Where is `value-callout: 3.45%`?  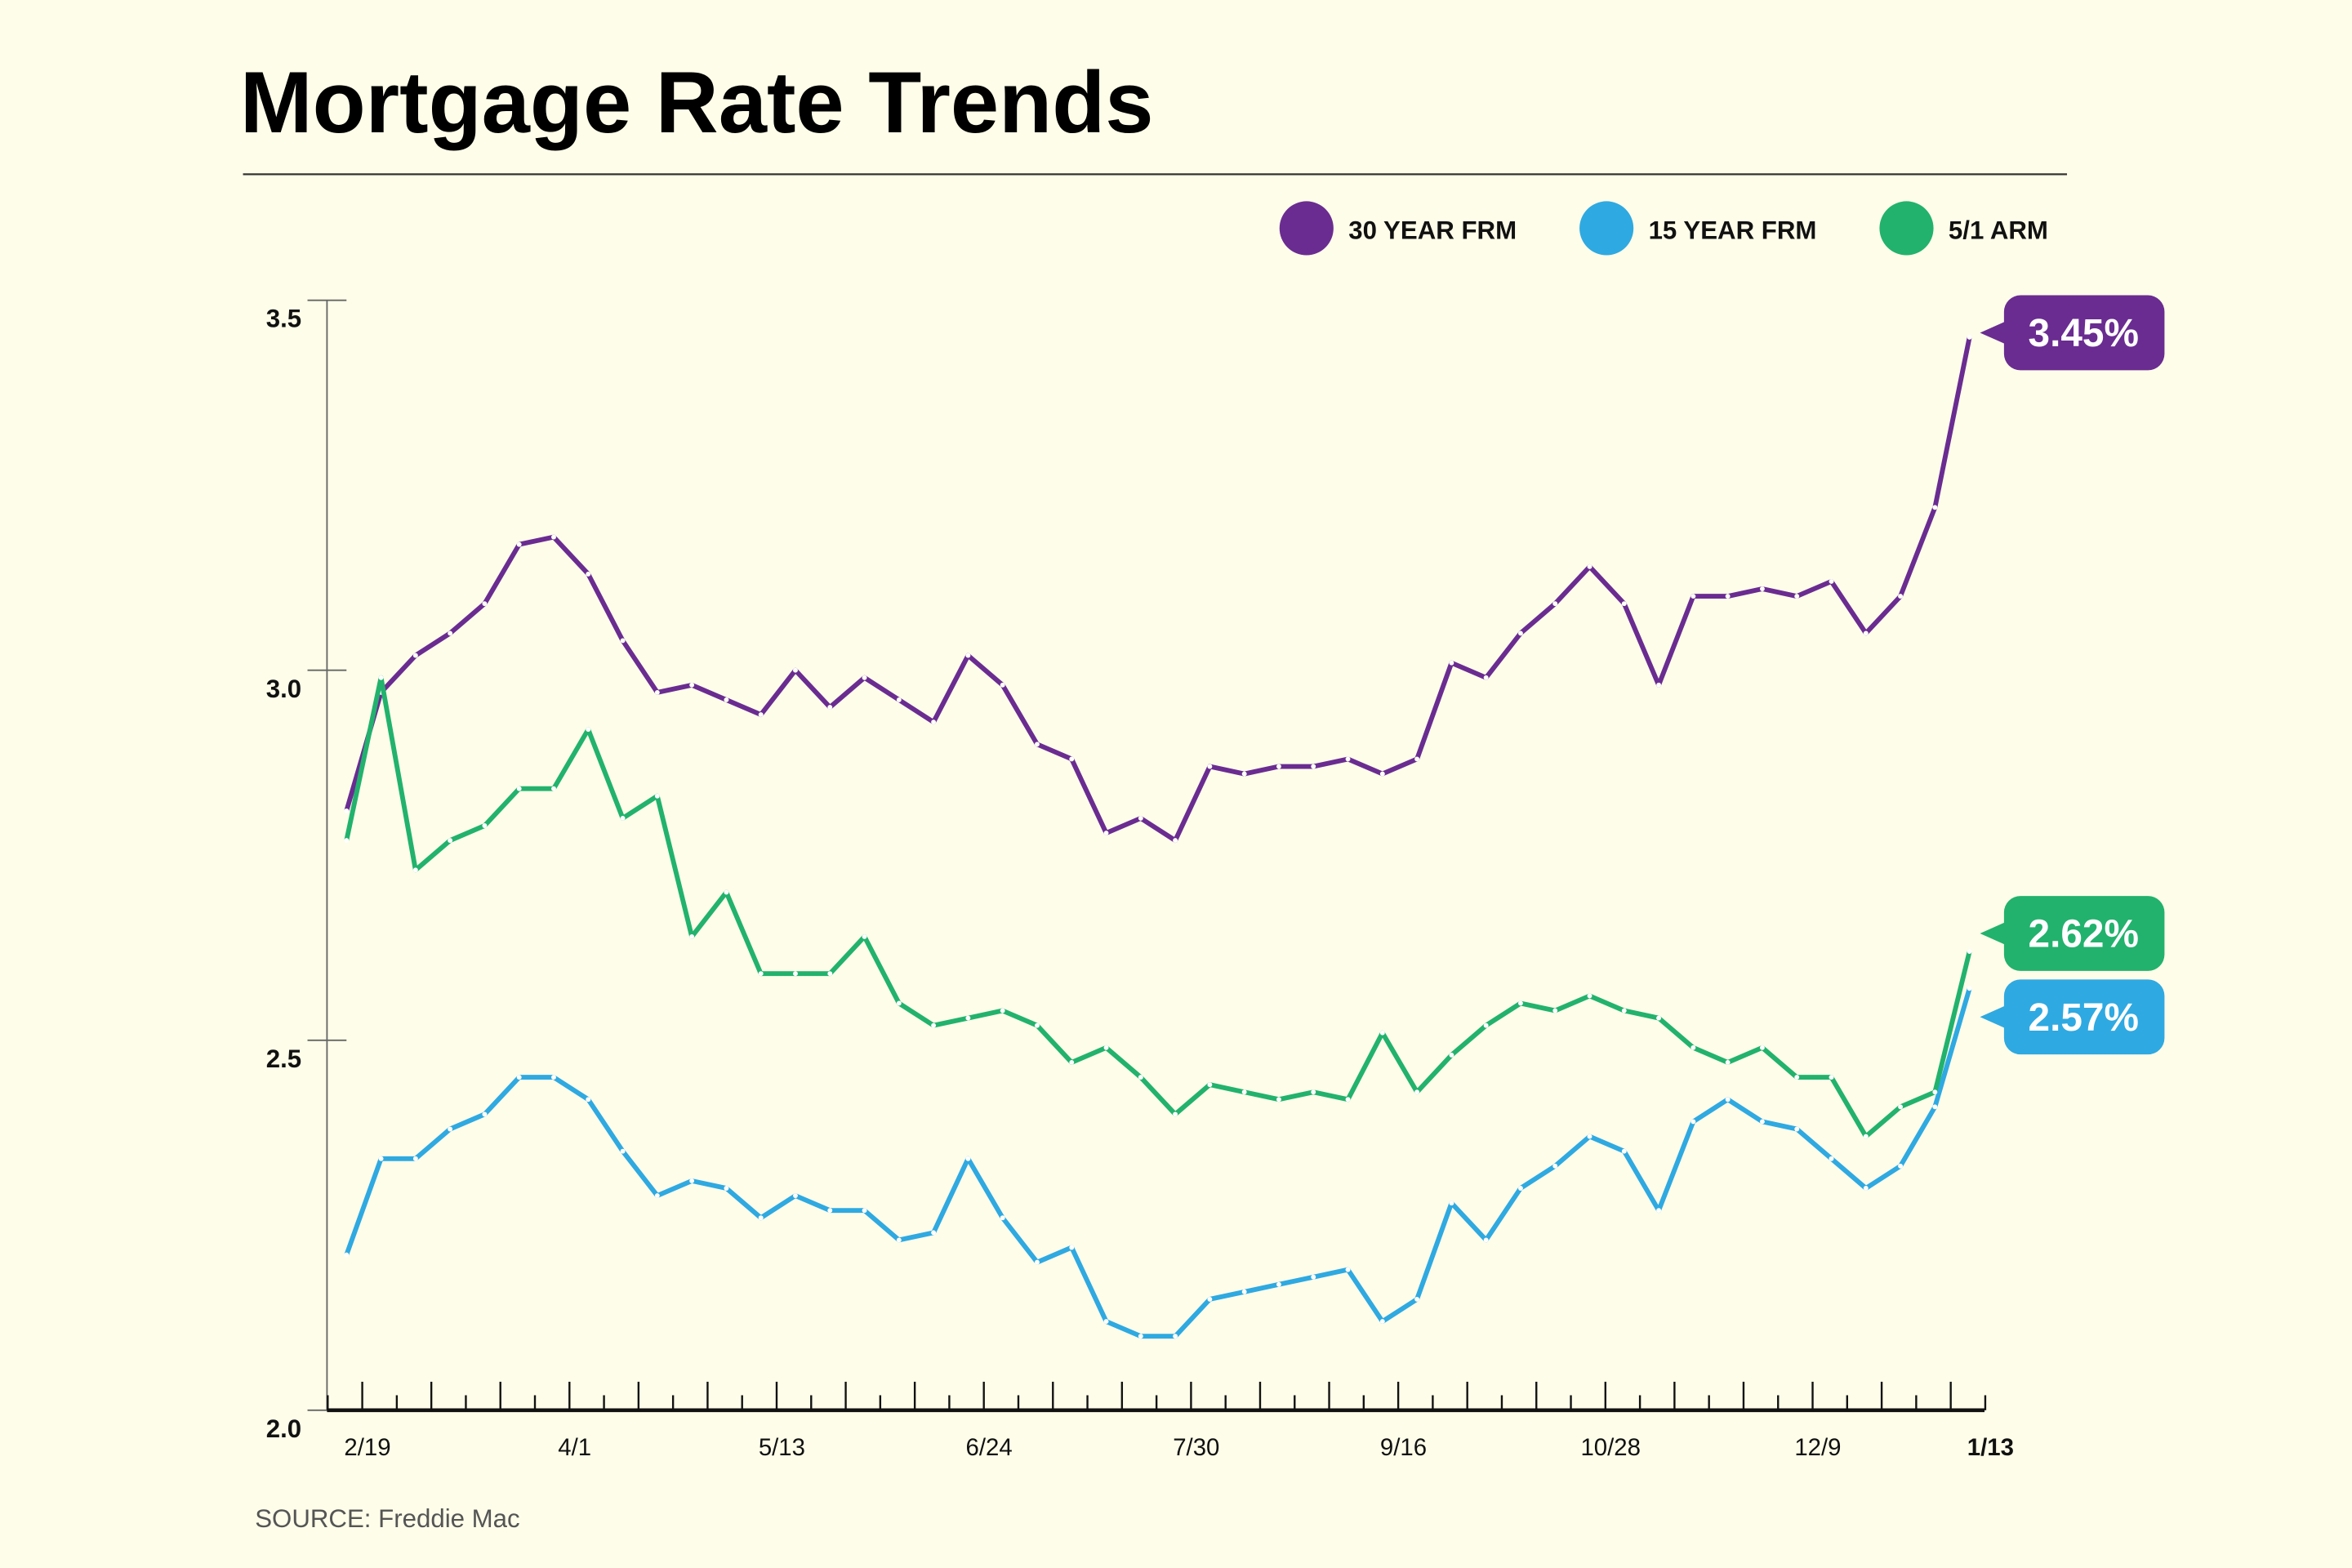
value-callout: 3.45% is located at coordinates (2072, 333).